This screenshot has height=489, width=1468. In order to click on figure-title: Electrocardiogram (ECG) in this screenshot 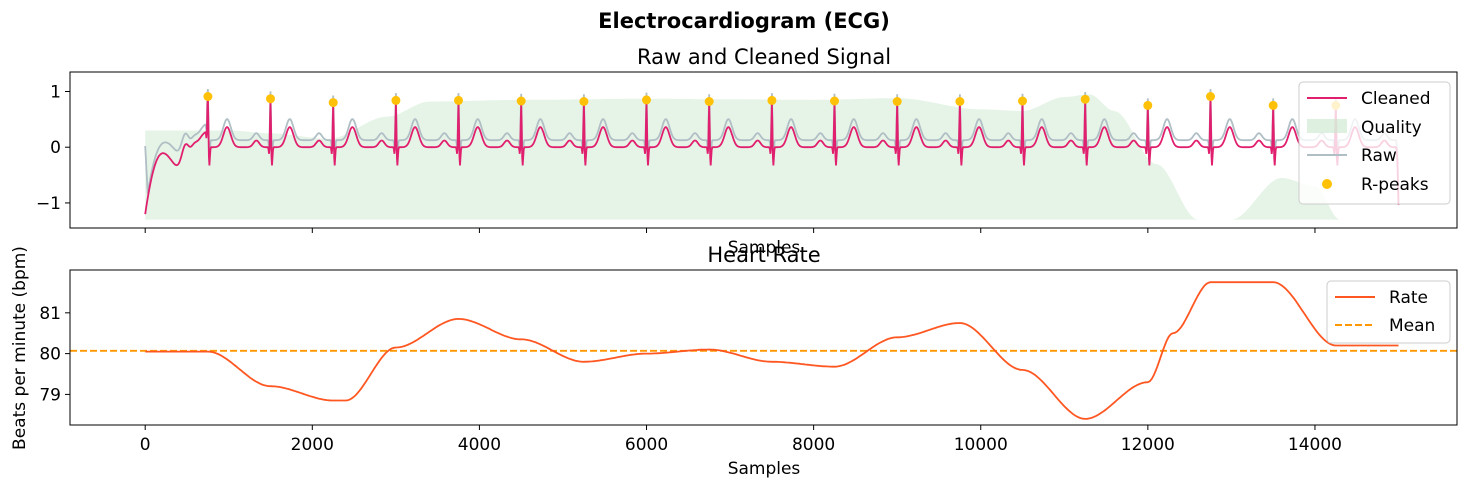, I will do `click(744, 21)`.